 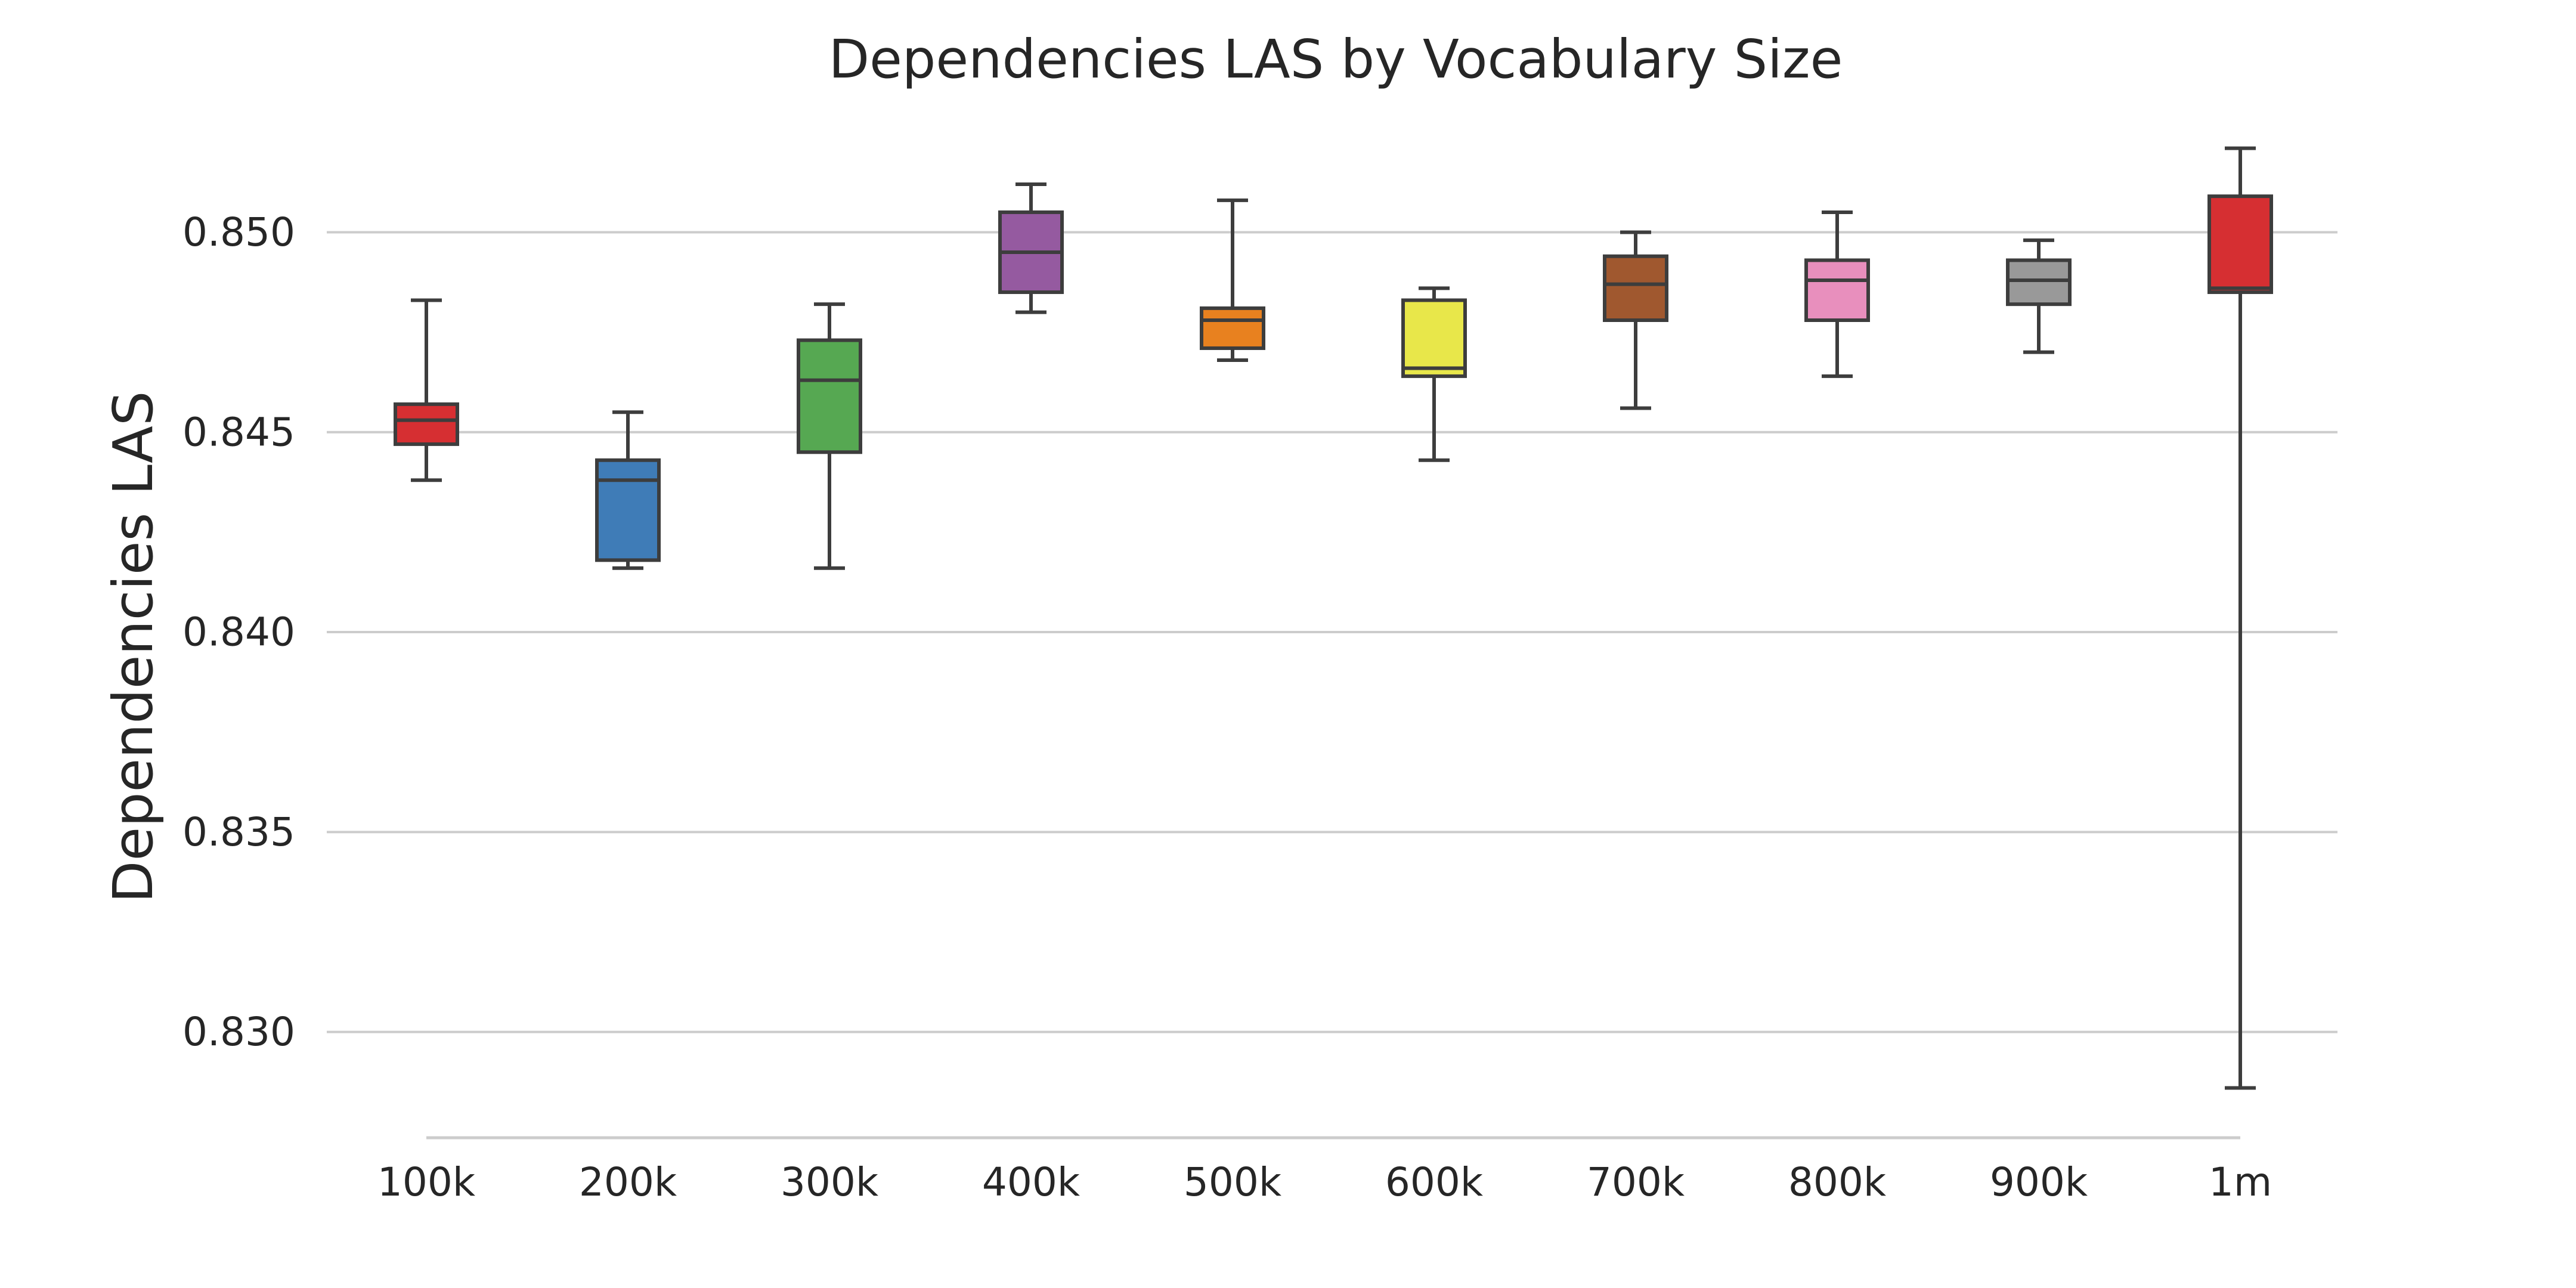 What do you see at coordinates (239, 232) in the screenshot?
I see `y-tick-label: 0.850` at bounding box center [239, 232].